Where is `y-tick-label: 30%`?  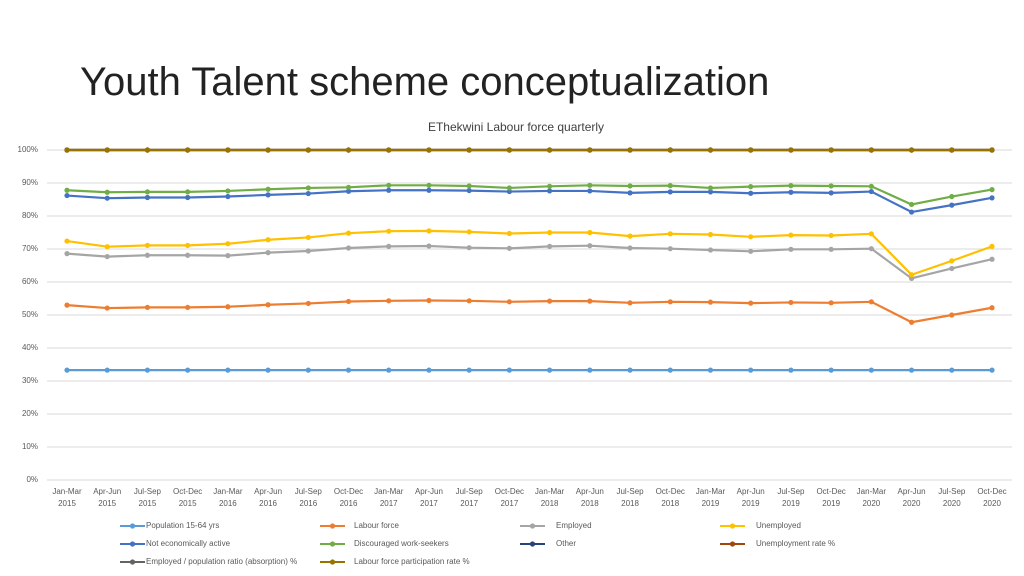
y-tick-label: 30% is located at coordinates (30, 380).